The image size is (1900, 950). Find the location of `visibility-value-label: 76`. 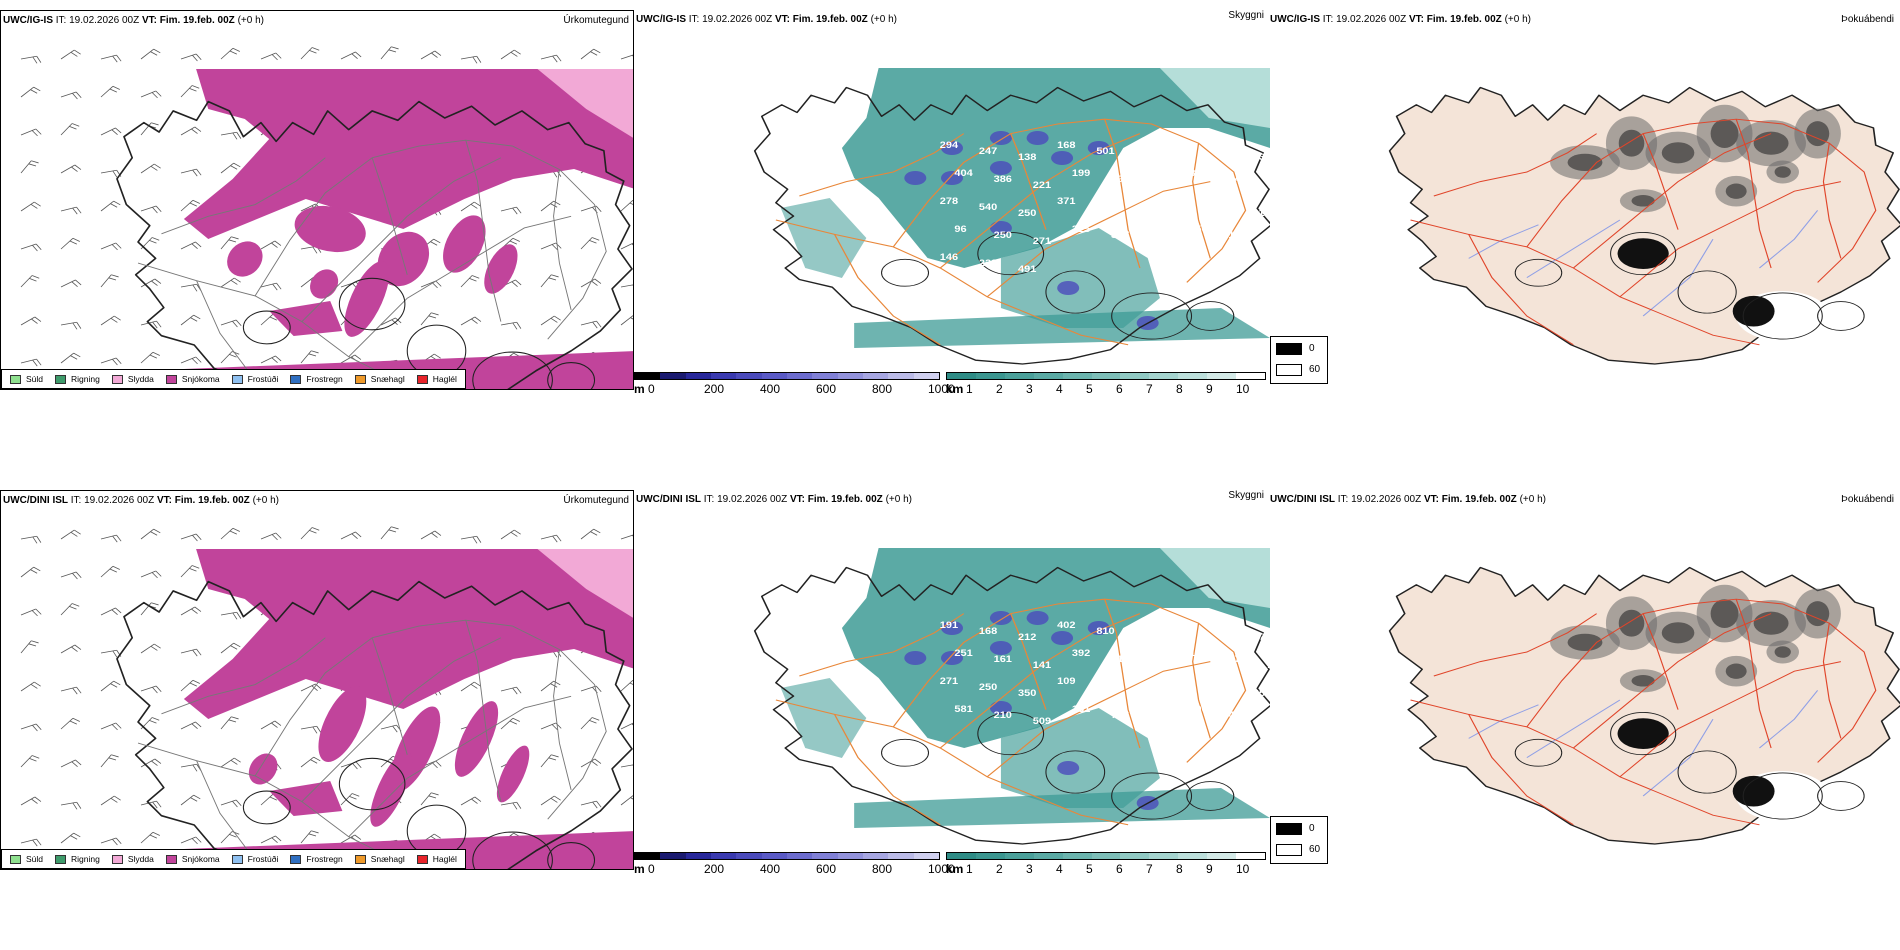

visibility-value-label: 76 is located at coordinates (1269, 722).